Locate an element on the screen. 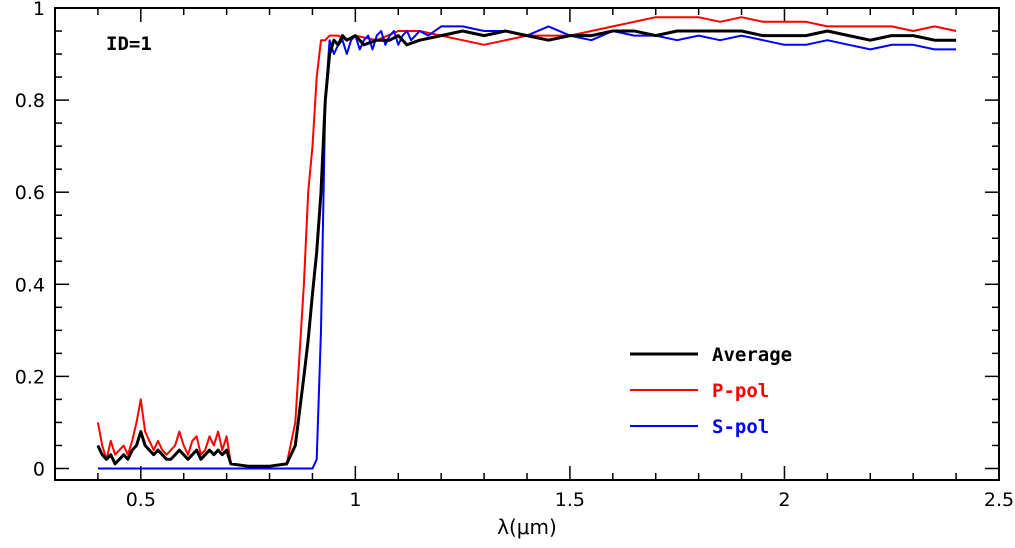 This screenshot has width=1015, height=548. x-tick-label: 2.5 is located at coordinates (999, 500).